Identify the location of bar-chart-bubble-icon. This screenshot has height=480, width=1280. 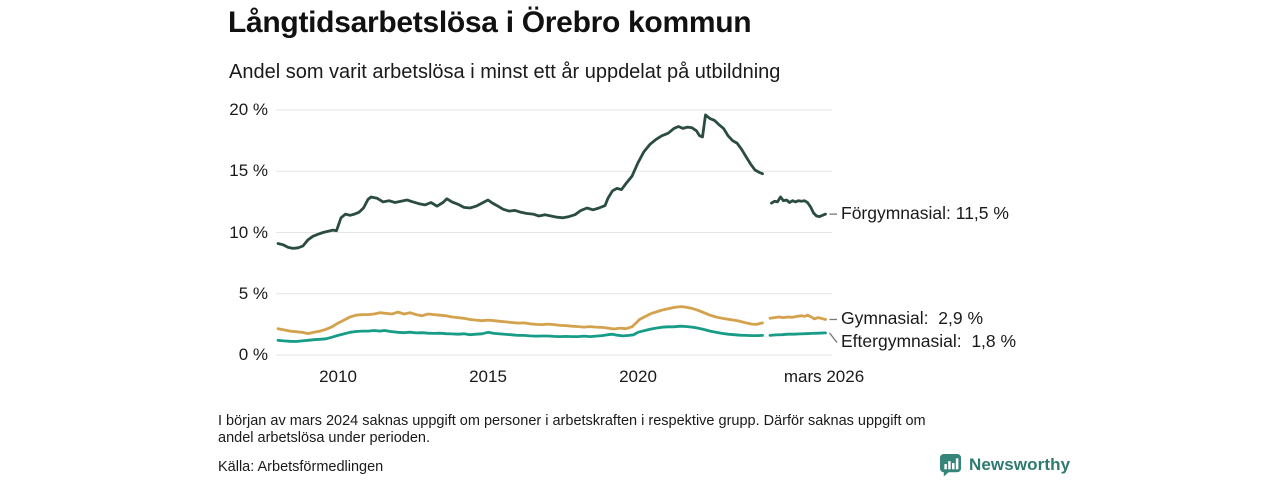
(950, 465).